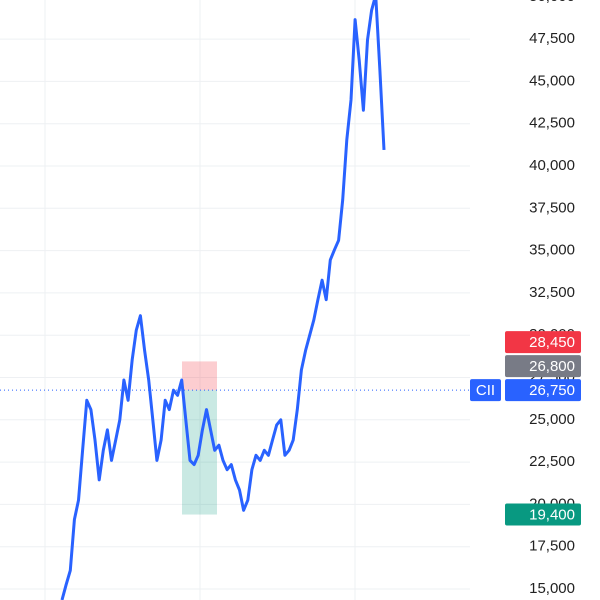 The width and height of the screenshot is (600, 600). What do you see at coordinates (552, 165) in the screenshot?
I see `y-tick-label: 40,000` at bounding box center [552, 165].